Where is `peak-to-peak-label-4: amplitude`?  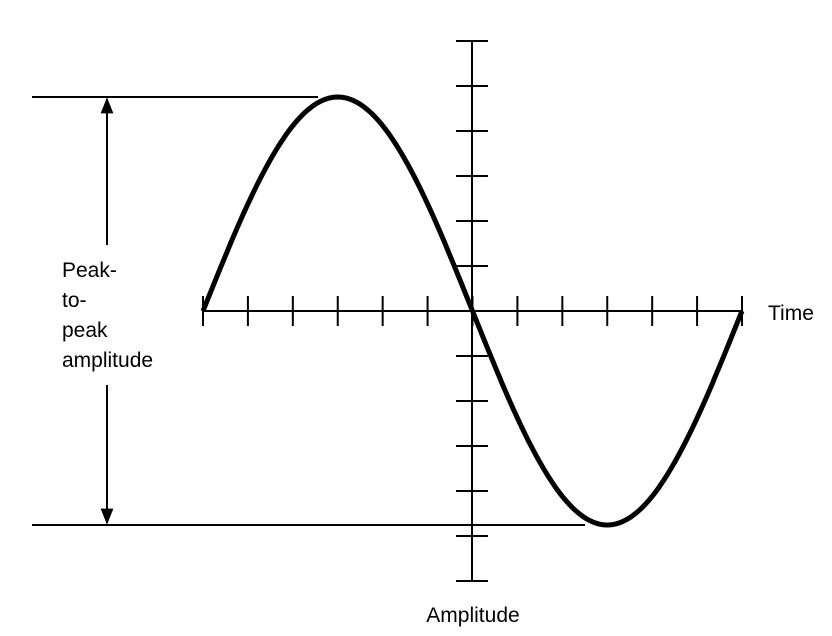 peak-to-peak-label-4: amplitude is located at coordinates (107, 360).